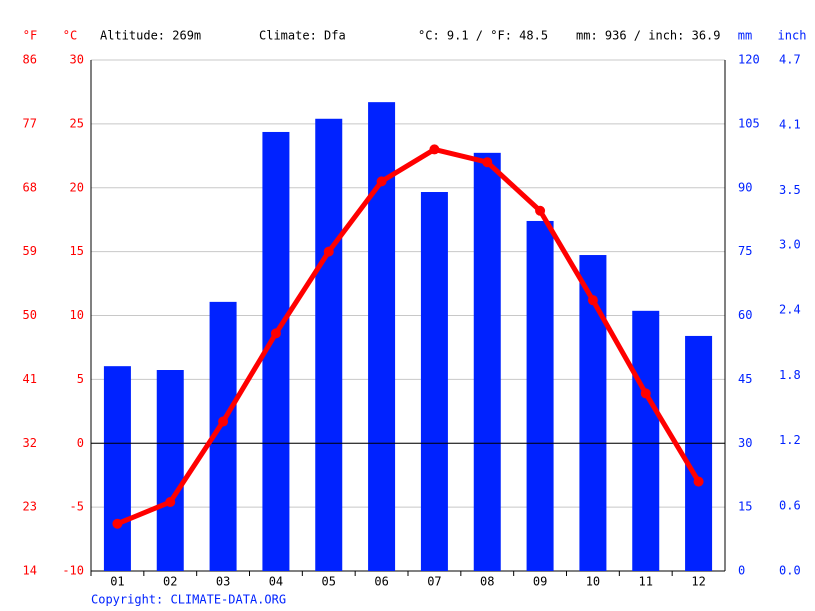 This screenshot has width=815, height=611. I want to click on c-tick-label: -5, so click(77, 507).